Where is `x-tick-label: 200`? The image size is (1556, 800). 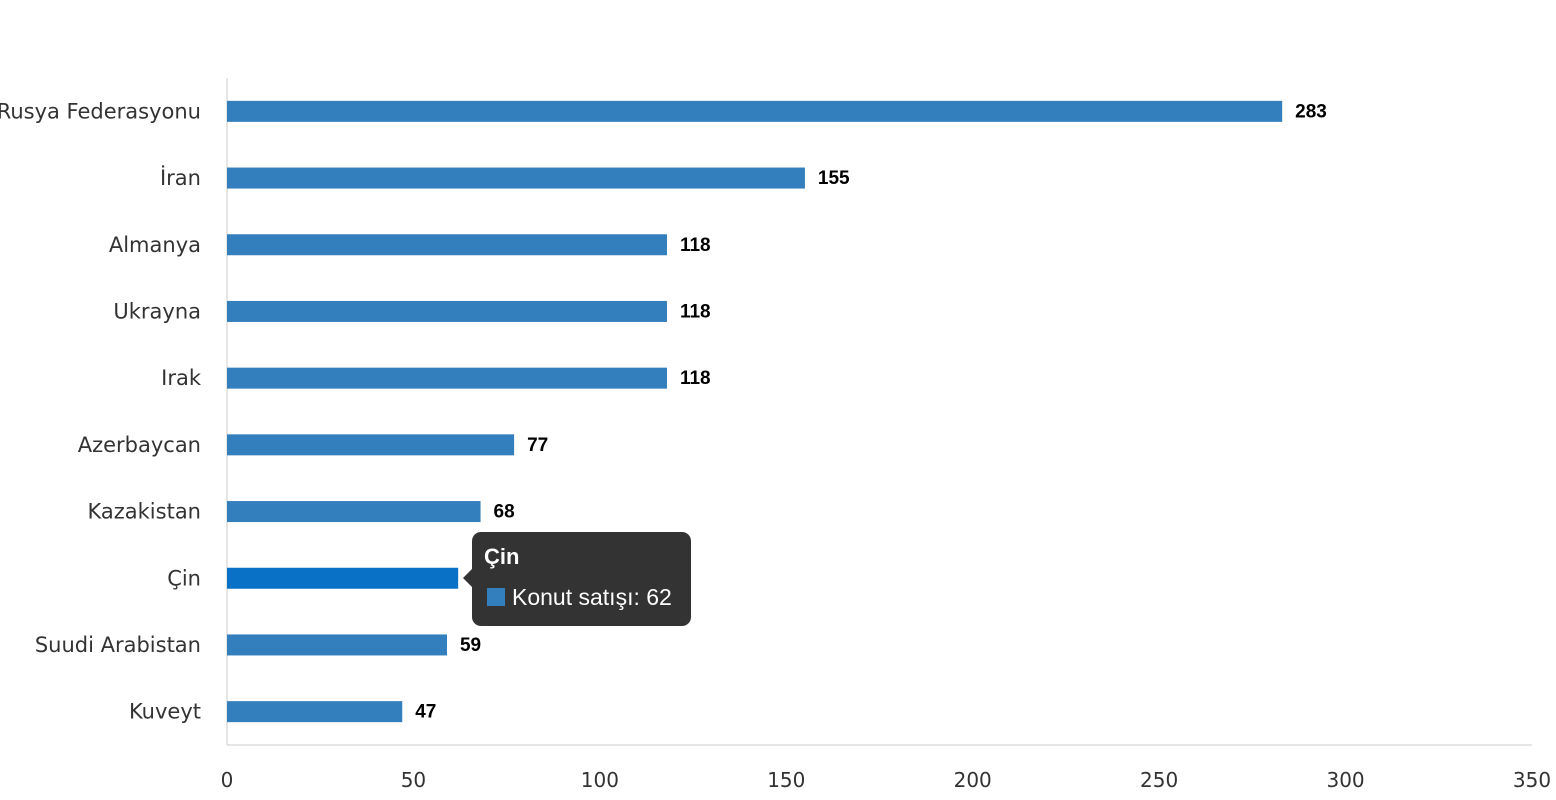 x-tick-label: 200 is located at coordinates (973, 780).